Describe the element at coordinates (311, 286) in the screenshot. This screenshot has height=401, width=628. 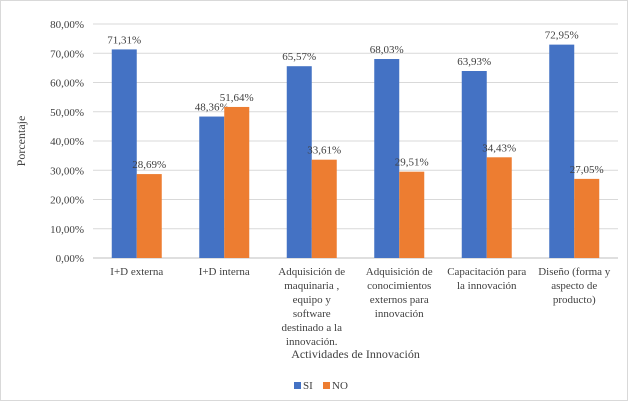
I see `category-label: maquinaria ,` at that location.